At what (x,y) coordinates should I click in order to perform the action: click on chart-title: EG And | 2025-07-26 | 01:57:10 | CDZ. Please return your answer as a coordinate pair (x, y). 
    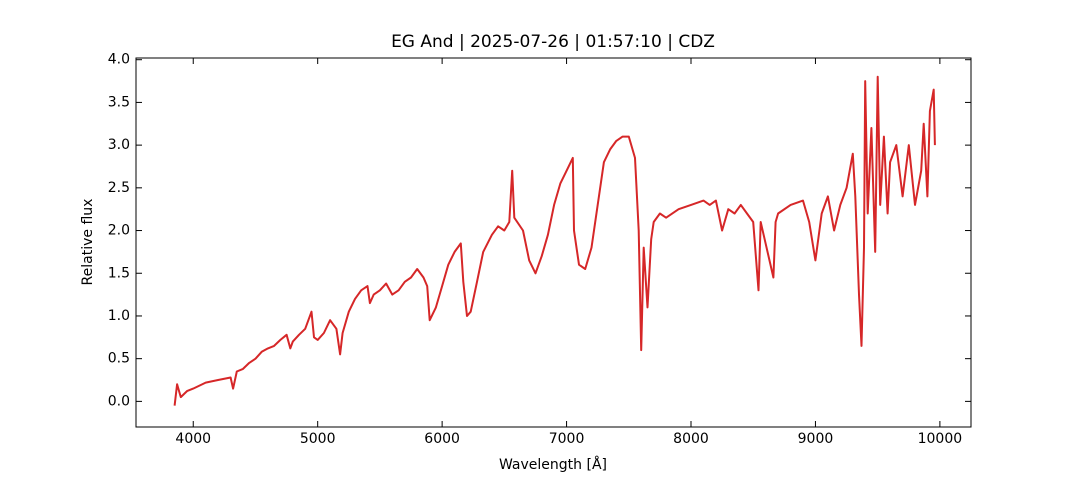
    Looking at the image, I should click on (553, 42).